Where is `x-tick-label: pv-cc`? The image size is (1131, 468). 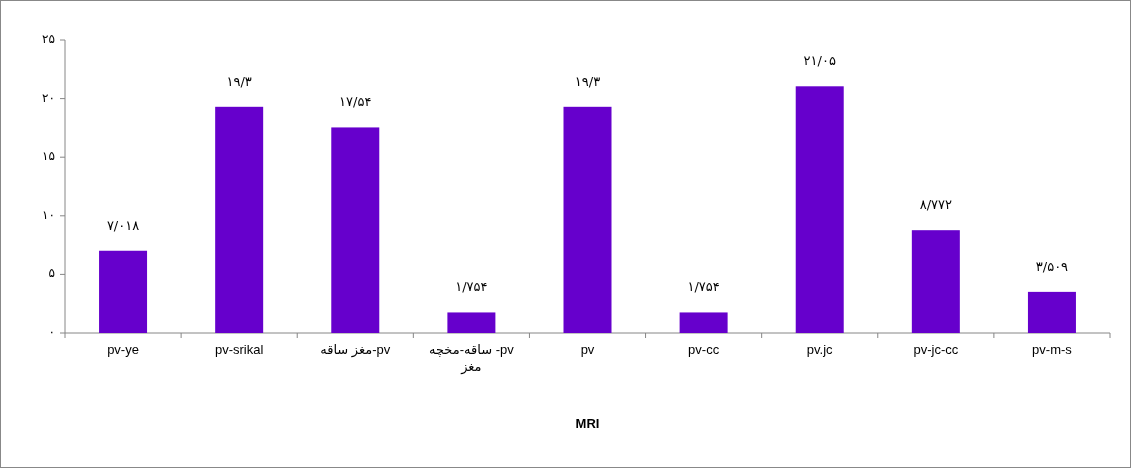 x-tick-label: pv-cc is located at coordinates (704, 349).